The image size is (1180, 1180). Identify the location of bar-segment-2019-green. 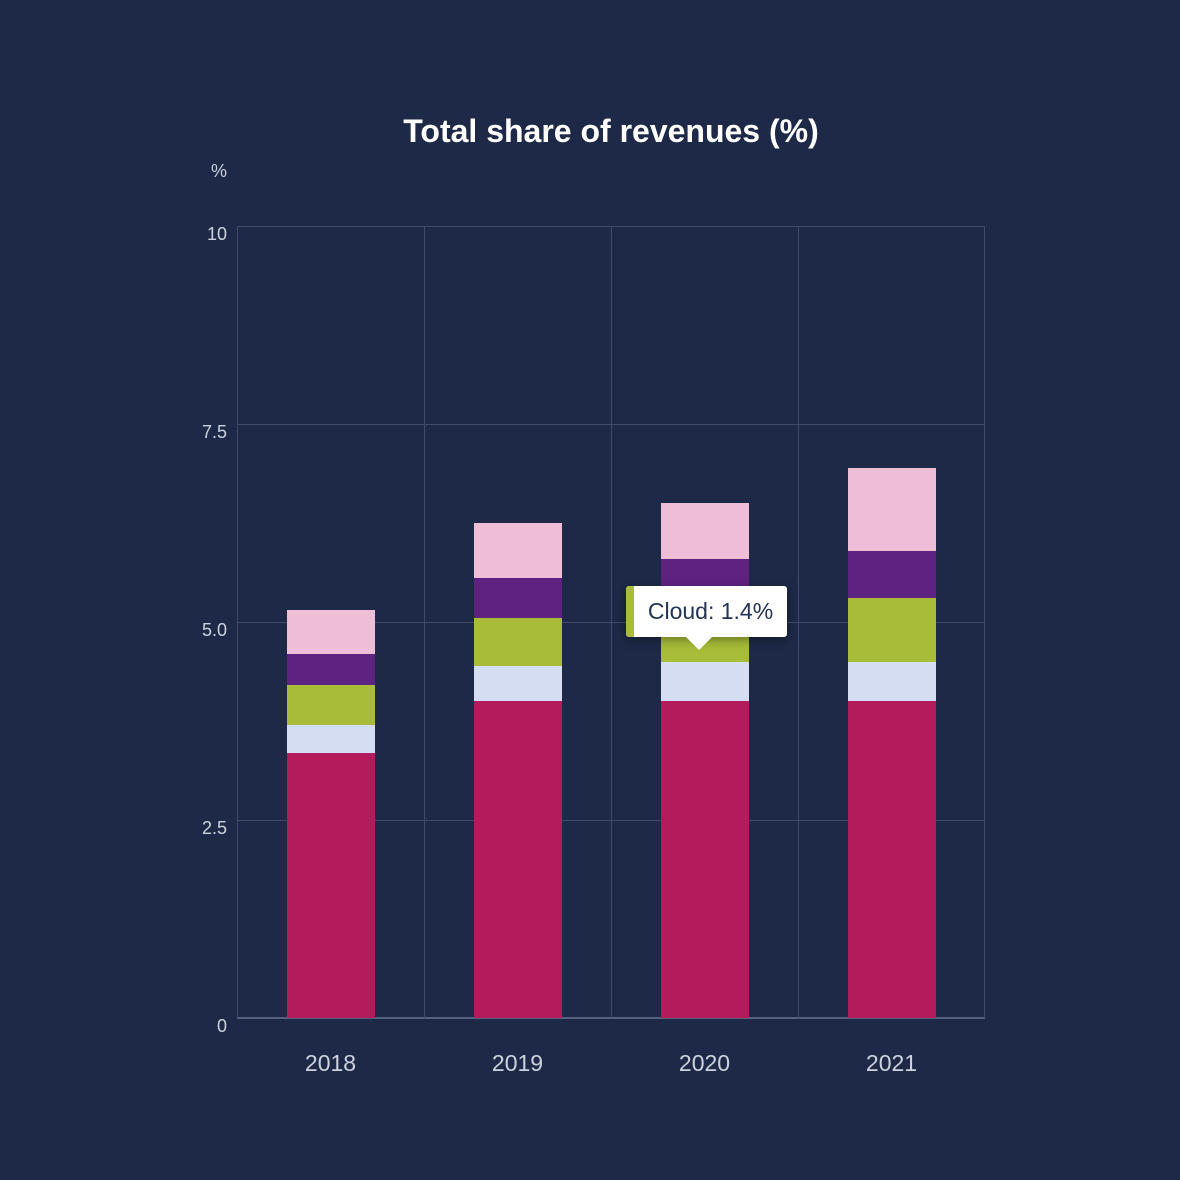
(517, 642).